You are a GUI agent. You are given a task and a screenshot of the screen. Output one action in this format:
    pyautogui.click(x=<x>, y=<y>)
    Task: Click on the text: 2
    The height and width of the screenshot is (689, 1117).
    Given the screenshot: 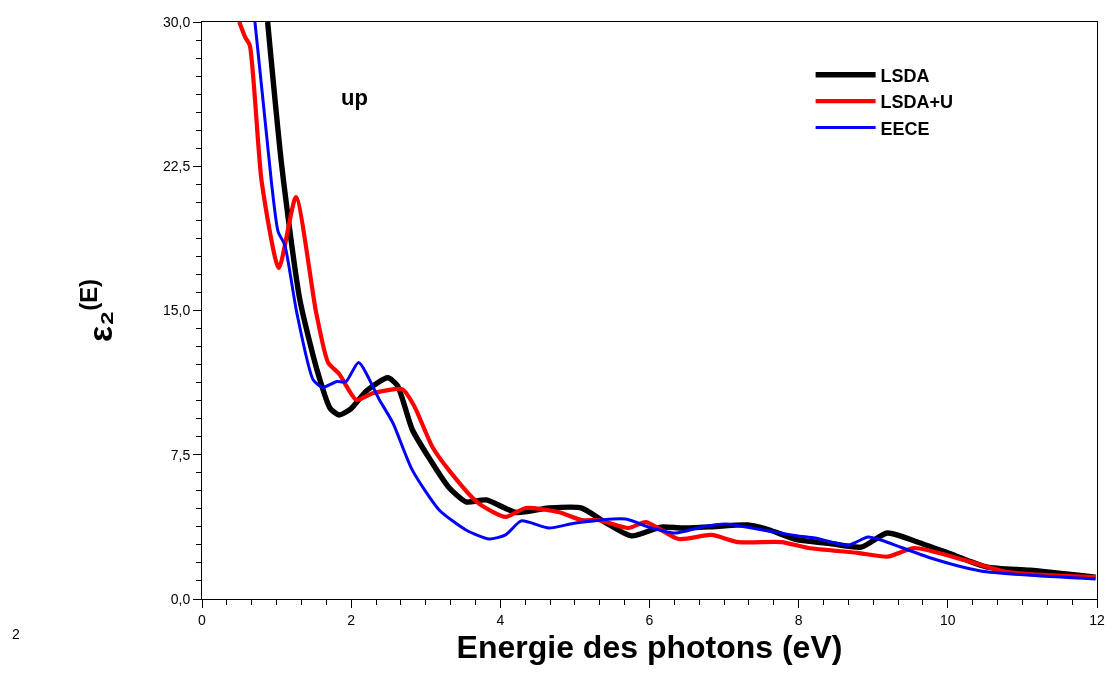 What is the action you would take?
    pyautogui.click(x=16, y=634)
    